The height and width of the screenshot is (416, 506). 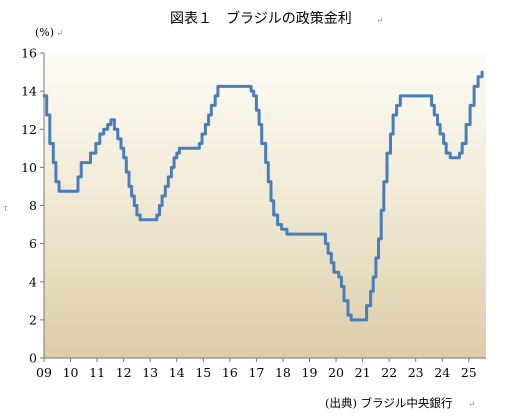 I want to click on y-tick-label: 4, so click(x=33, y=281).